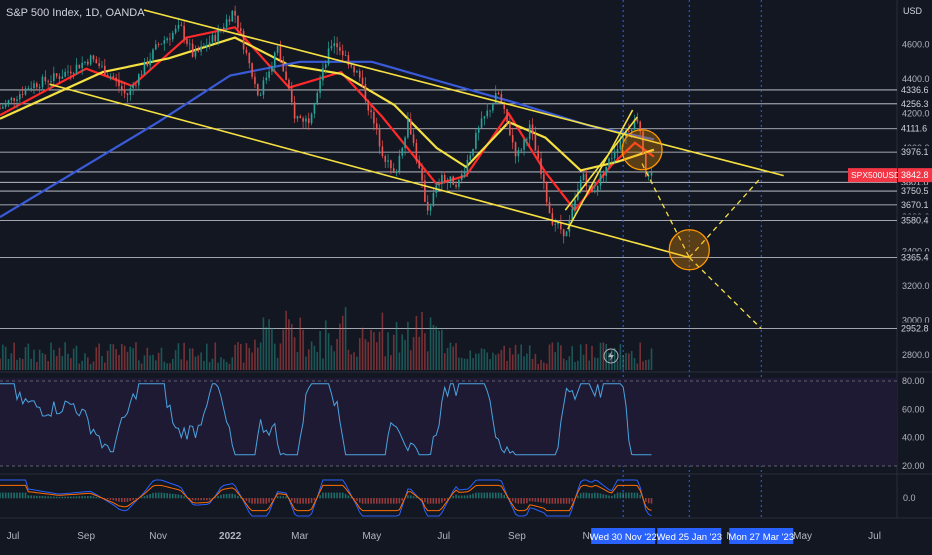 This screenshot has width=932, height=555. What do you see at coordinates (914, 129) in the screenshot?
I see `level-label: 4111.6` at bounding box center [914, 129].